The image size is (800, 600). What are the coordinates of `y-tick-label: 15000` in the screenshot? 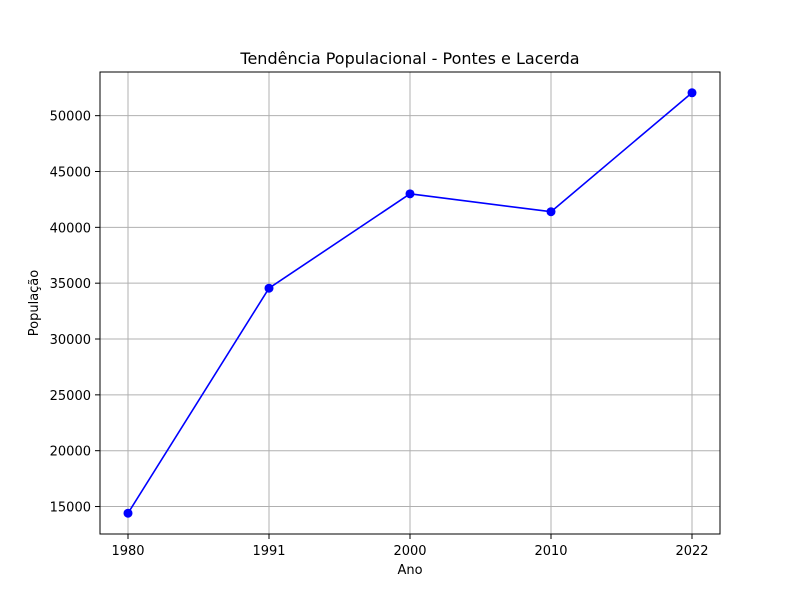 It's located at (70, 508).